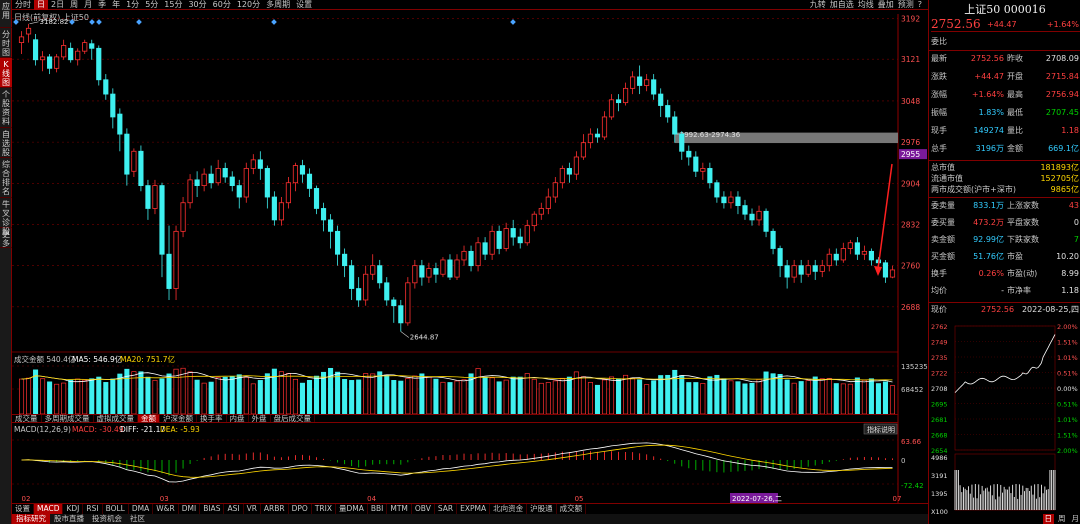 This screenshot has height=524, width=1080. Describe the element at coordinates (58, 4) in the screenshot. I see `period-tab: 2日` at that location.